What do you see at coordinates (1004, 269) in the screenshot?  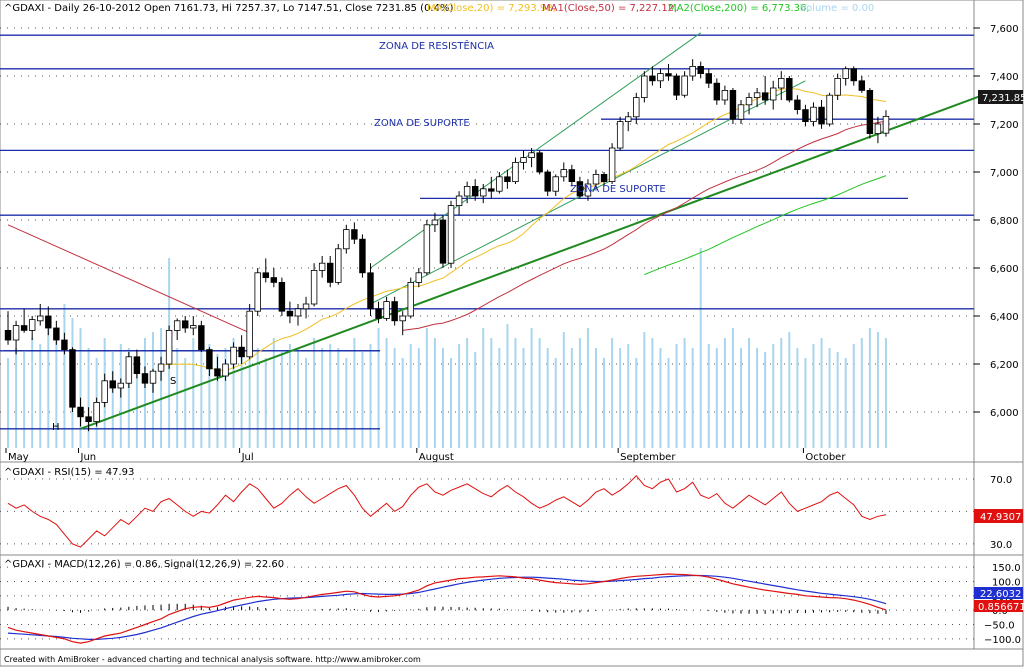 I see `price-tick-label: 6,600` at bounding box center [1004, 269].